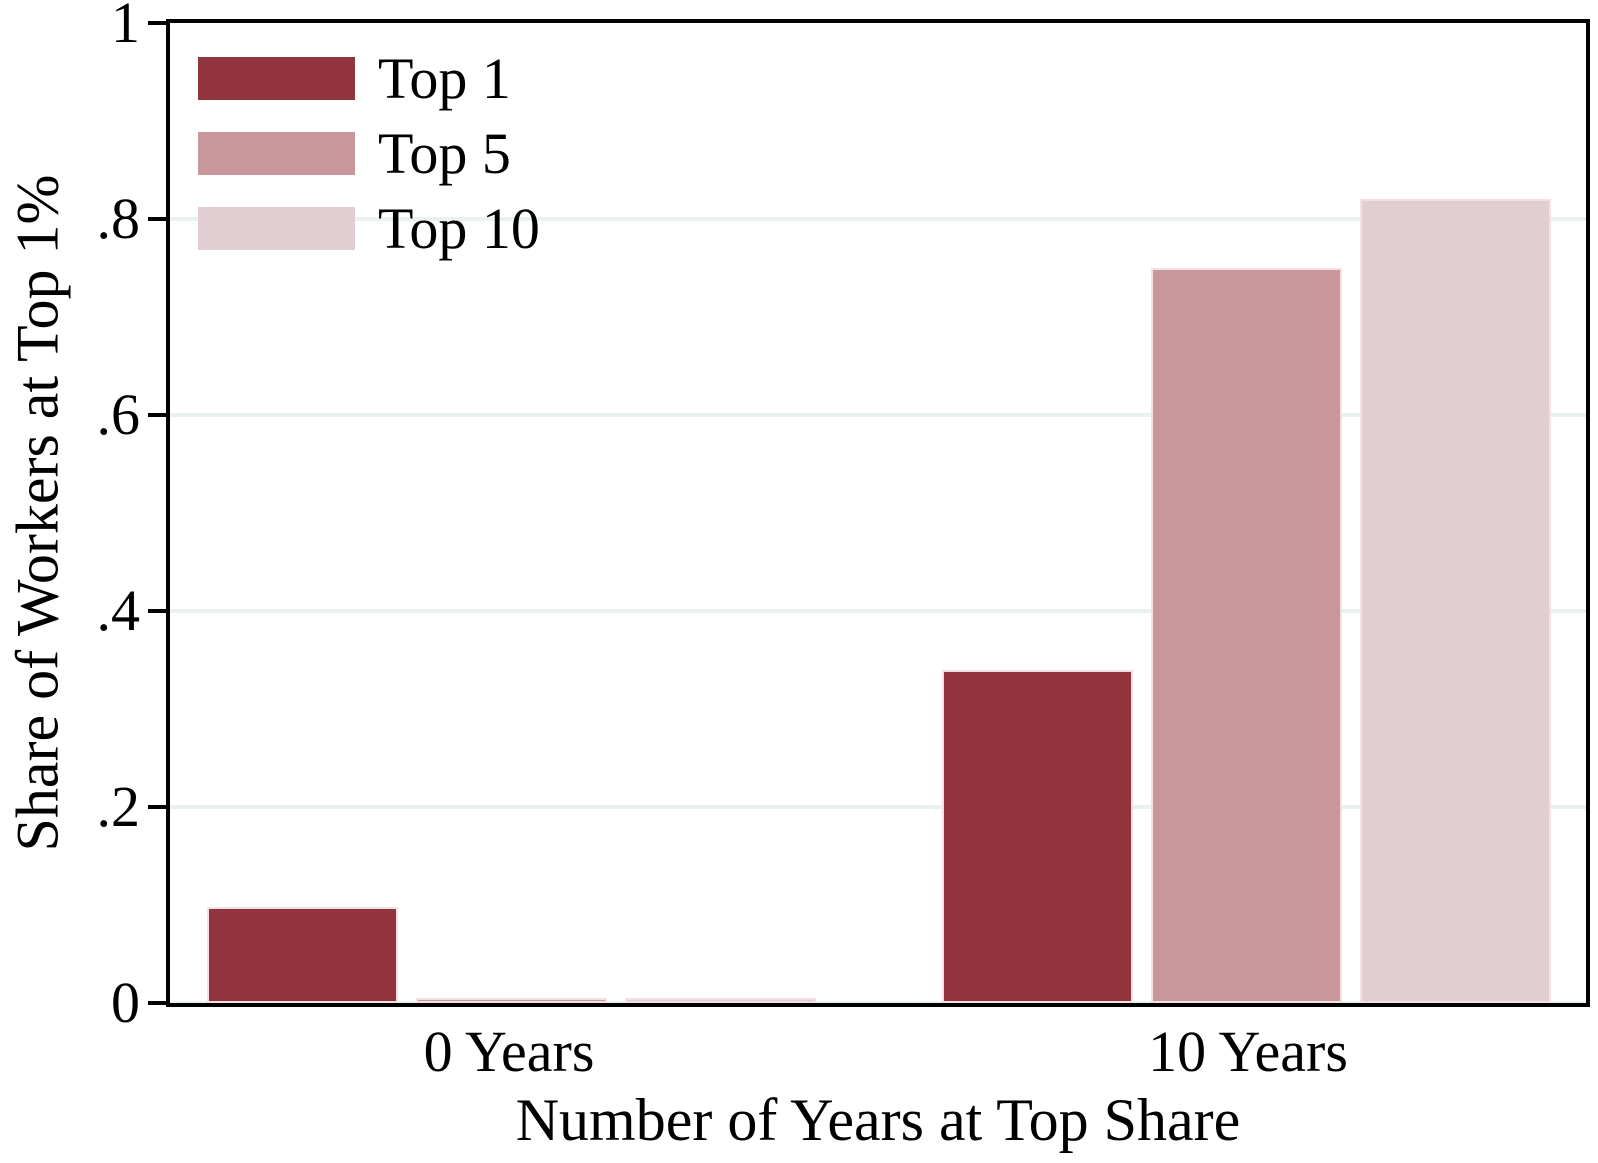  Describe the element at coordinates (369, 78) in the screenshot. I see `legend-item-top1: Top 1` at that location.